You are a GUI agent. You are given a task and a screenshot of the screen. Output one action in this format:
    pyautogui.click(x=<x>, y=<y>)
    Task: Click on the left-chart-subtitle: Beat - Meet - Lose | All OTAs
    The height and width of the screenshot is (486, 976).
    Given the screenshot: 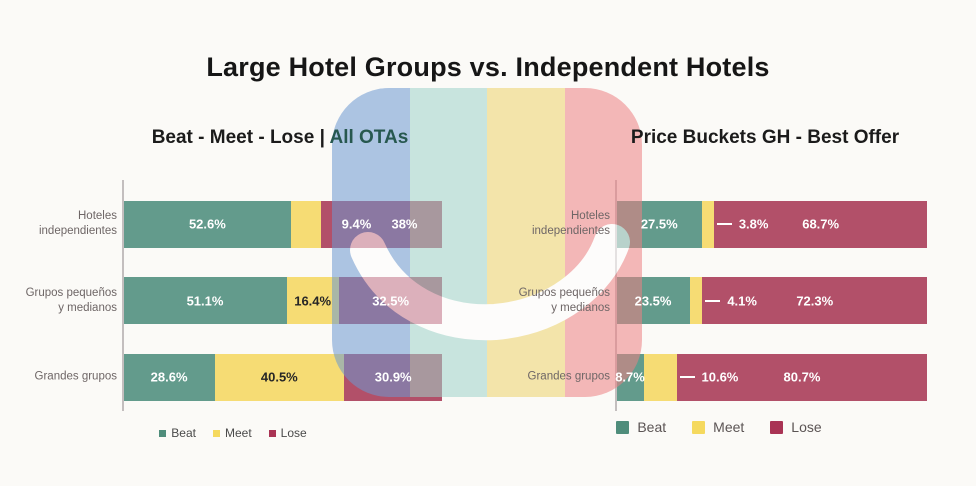 What is the action you would take?
    pyautogui.click(x=280, y=138)
    